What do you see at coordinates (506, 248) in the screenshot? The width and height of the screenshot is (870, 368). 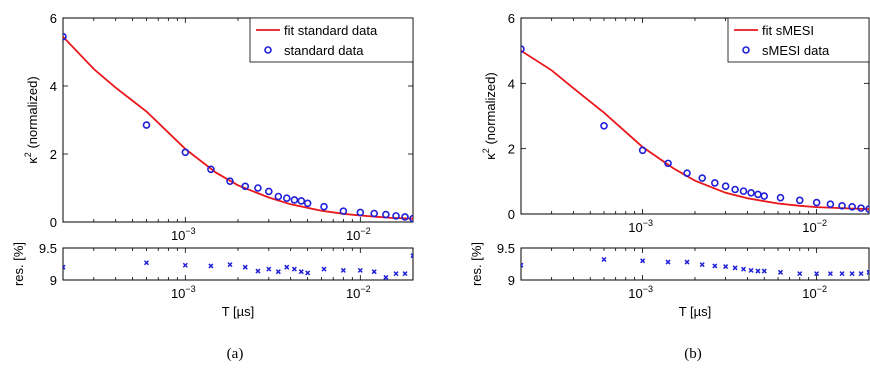 I see `y-tick-label: 9.5` at bounding box center [506, 248].